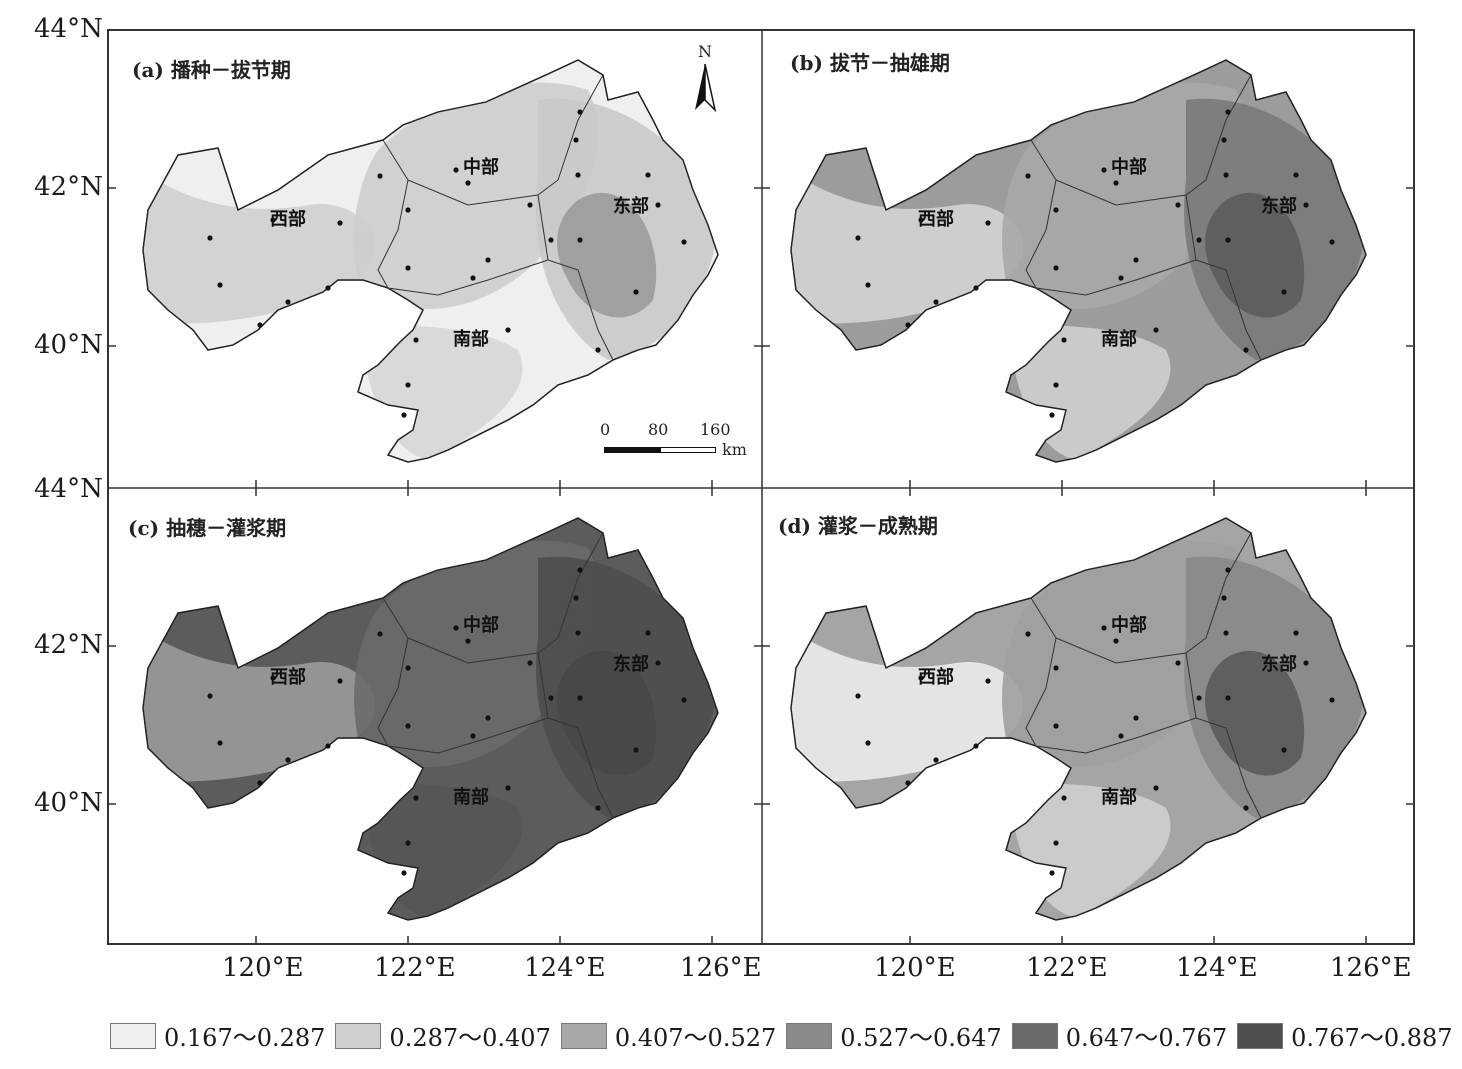 The height and width of the screenshot is (1069, 1462). I want to click on lon-label-120-left: 120°E, so click(263, 968).